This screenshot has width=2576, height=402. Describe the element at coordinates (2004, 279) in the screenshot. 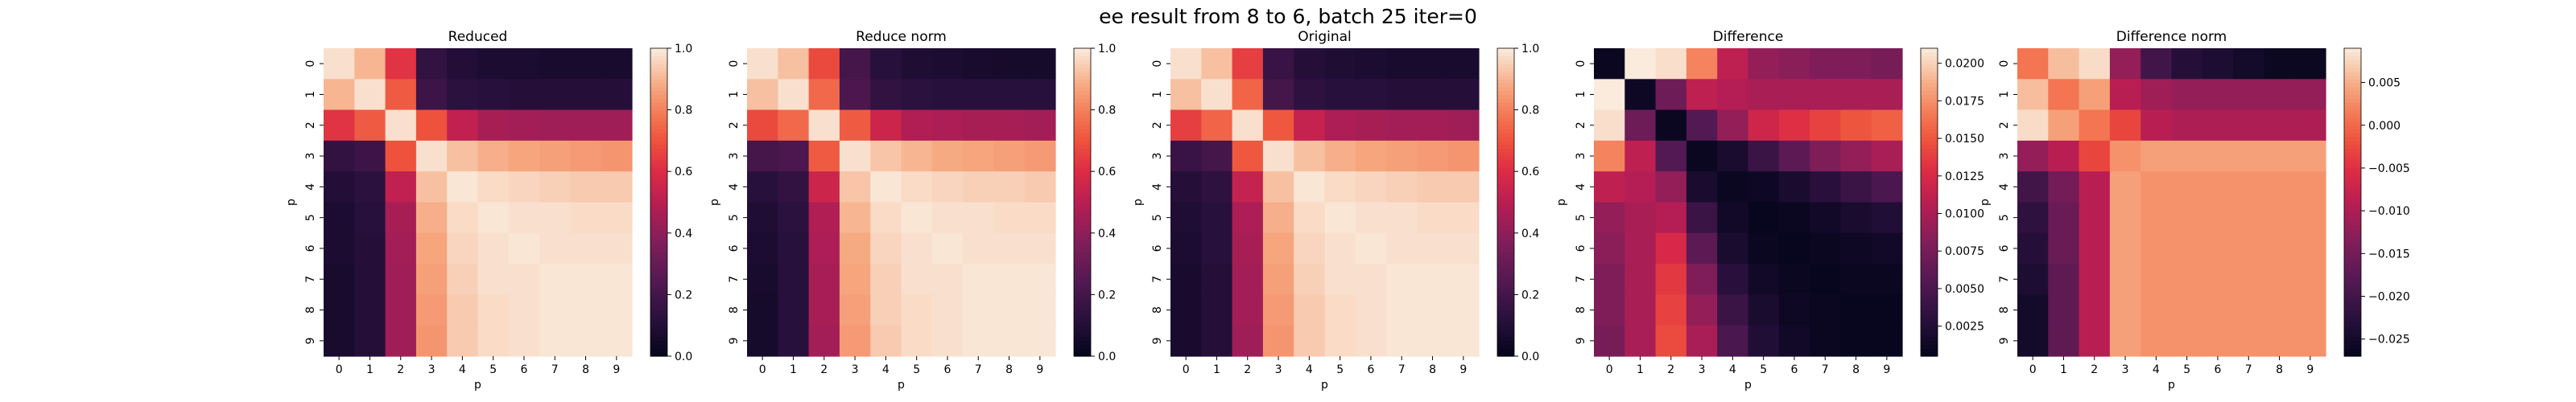

I see `y-tick-label: 7` at that location.